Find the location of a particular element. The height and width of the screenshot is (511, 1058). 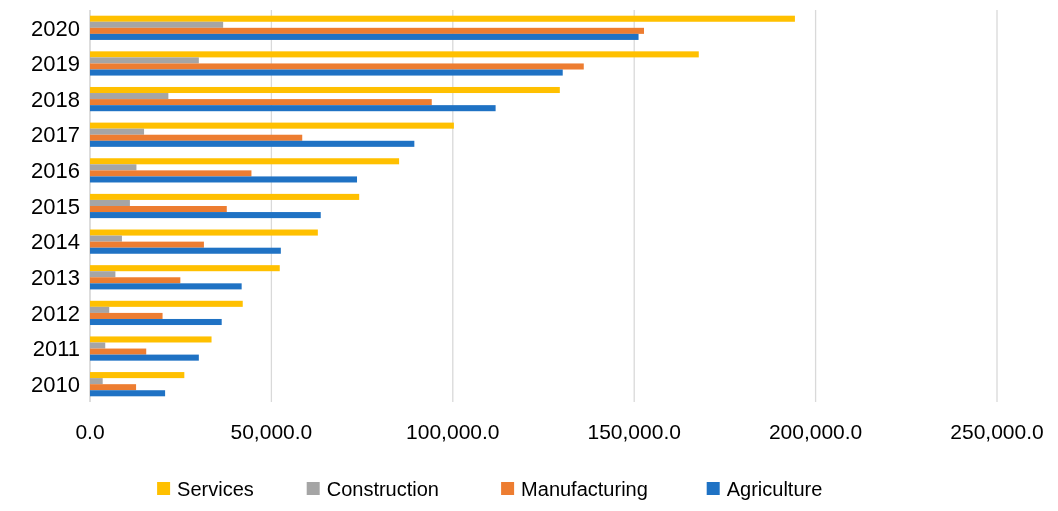

y-tick-label: 2014 is located at coordinates (55, 242).